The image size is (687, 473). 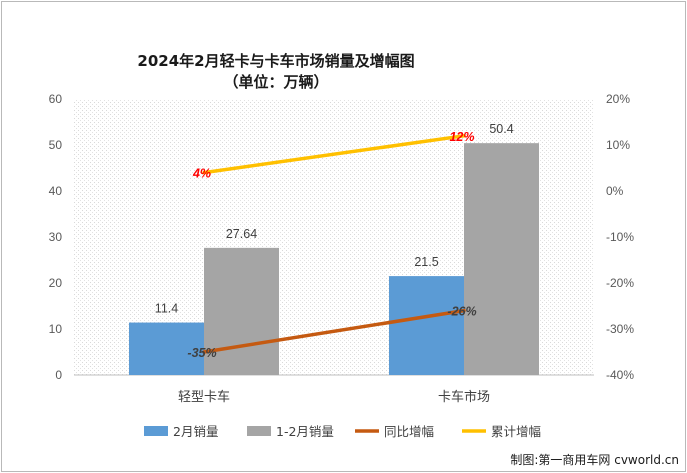 I want to click on category-labels: 轻型卡车 卡车市场, so click(x=334, y=397).